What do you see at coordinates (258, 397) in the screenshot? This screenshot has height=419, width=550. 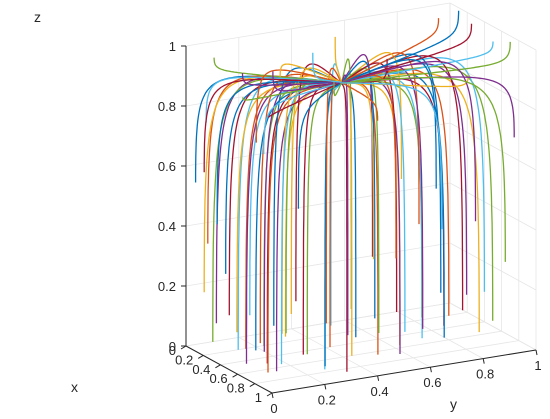 I see `x-tick-label: 1` at bounding box center [258, 397].